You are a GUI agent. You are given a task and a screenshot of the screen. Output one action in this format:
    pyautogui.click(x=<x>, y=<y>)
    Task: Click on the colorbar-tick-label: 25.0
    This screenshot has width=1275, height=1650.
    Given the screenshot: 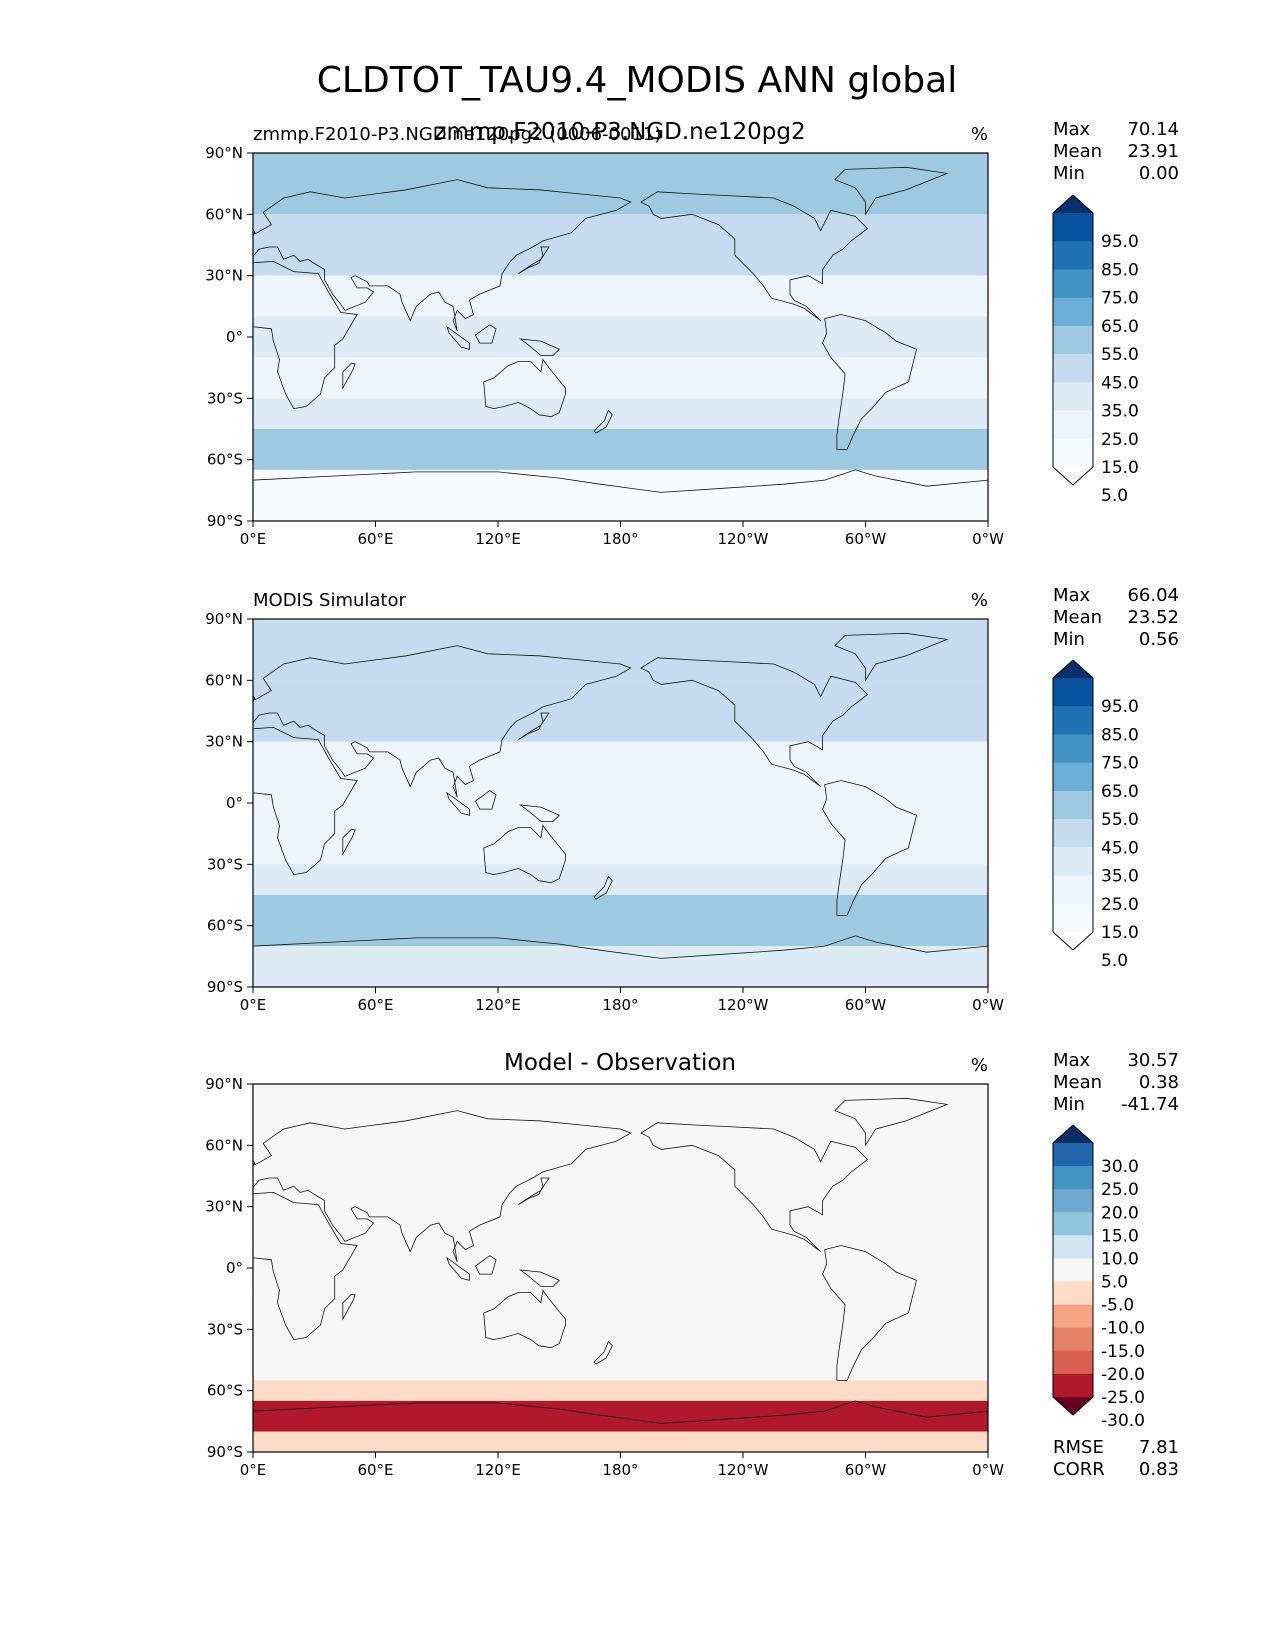 What is the action you would take?
    pyautogui.click(x=1120, y=1190)
    